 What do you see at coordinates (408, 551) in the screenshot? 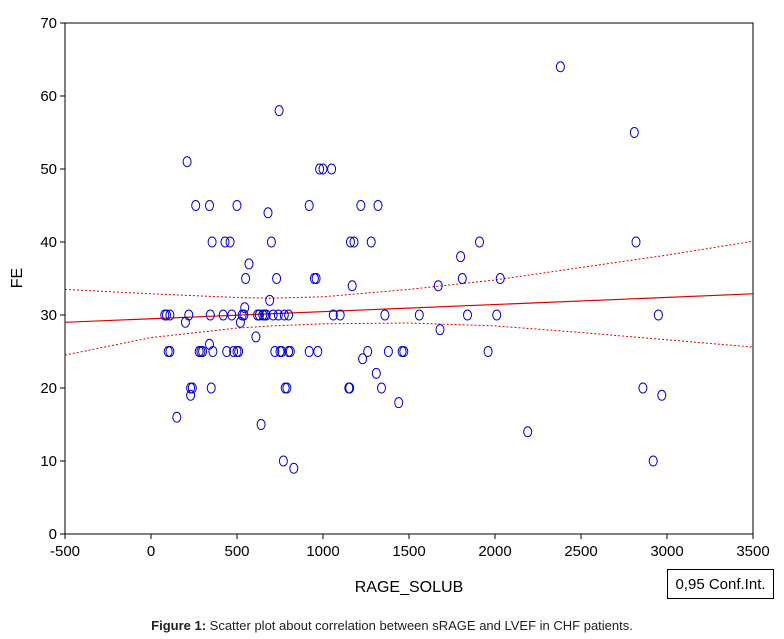
I see `x-tick-label: 1500` at bounding box center [408, 551].